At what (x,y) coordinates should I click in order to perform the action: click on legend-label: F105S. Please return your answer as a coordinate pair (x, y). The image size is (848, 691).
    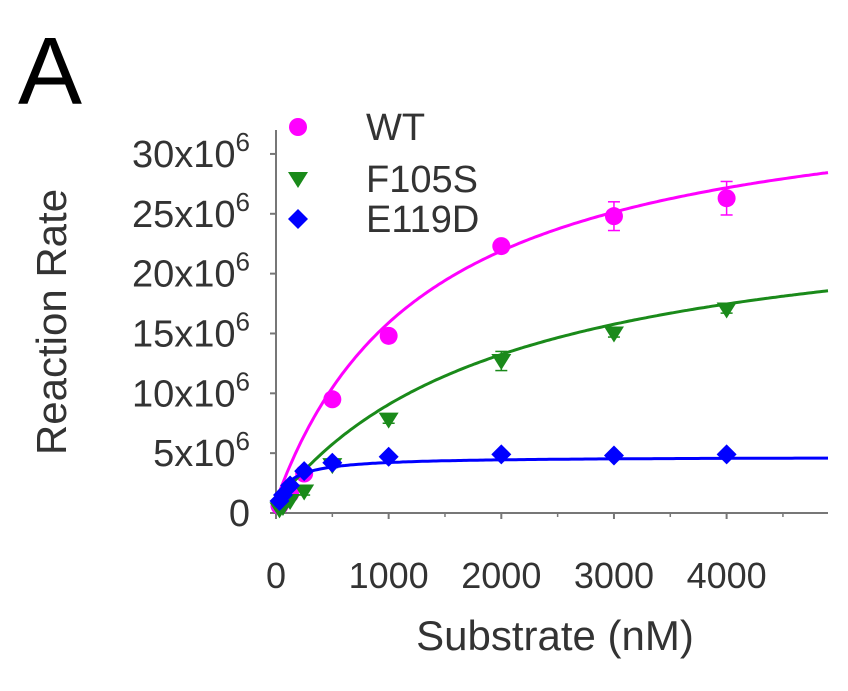
    Looking at the image, I should click on (422, 180).